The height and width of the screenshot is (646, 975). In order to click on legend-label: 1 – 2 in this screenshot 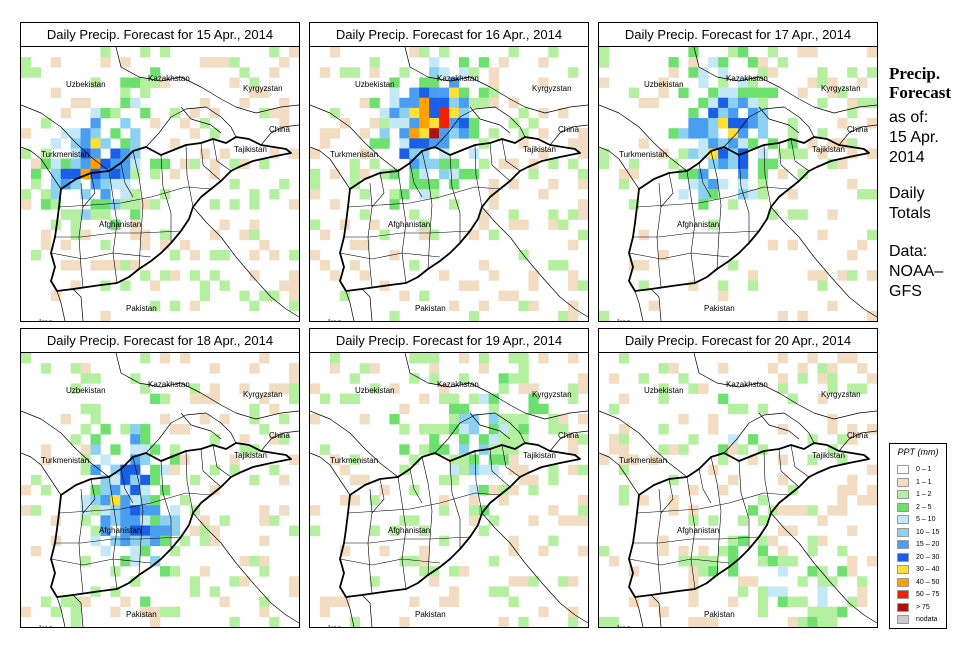, I will do `click(924, 494)`.